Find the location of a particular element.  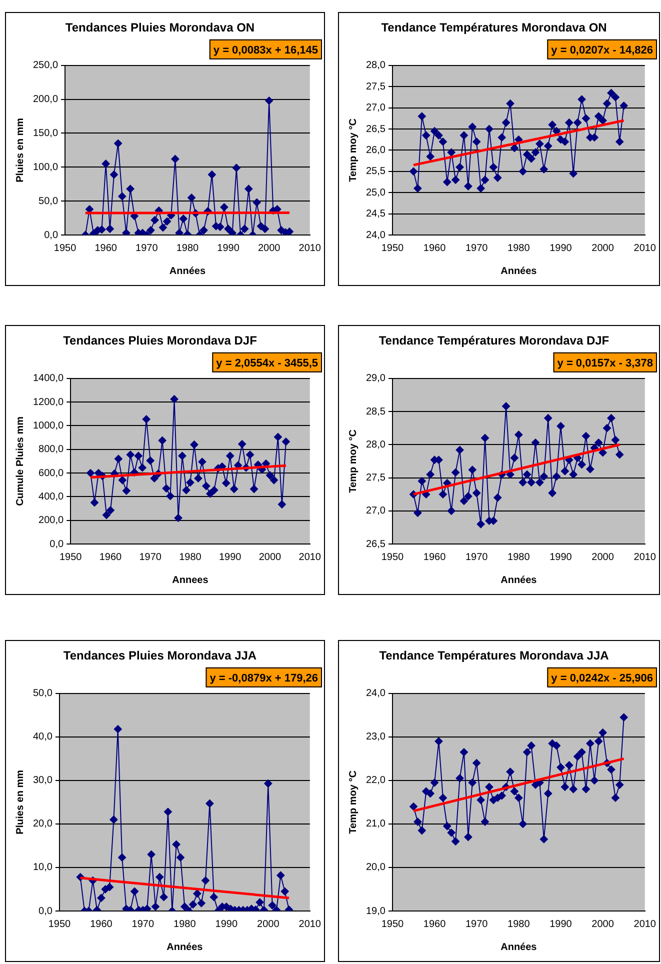

y-tick-label: 24,5 is located at coordinates (376, 214).